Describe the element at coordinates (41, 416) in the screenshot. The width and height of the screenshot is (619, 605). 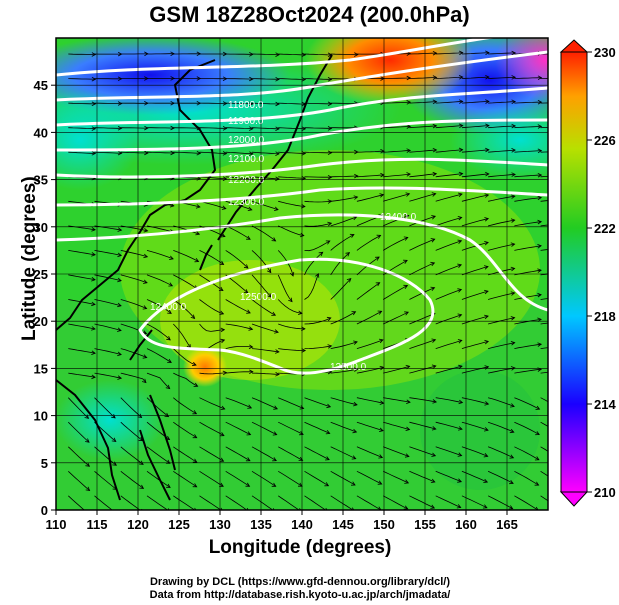
I see `y-tick-label: 10` at that location.